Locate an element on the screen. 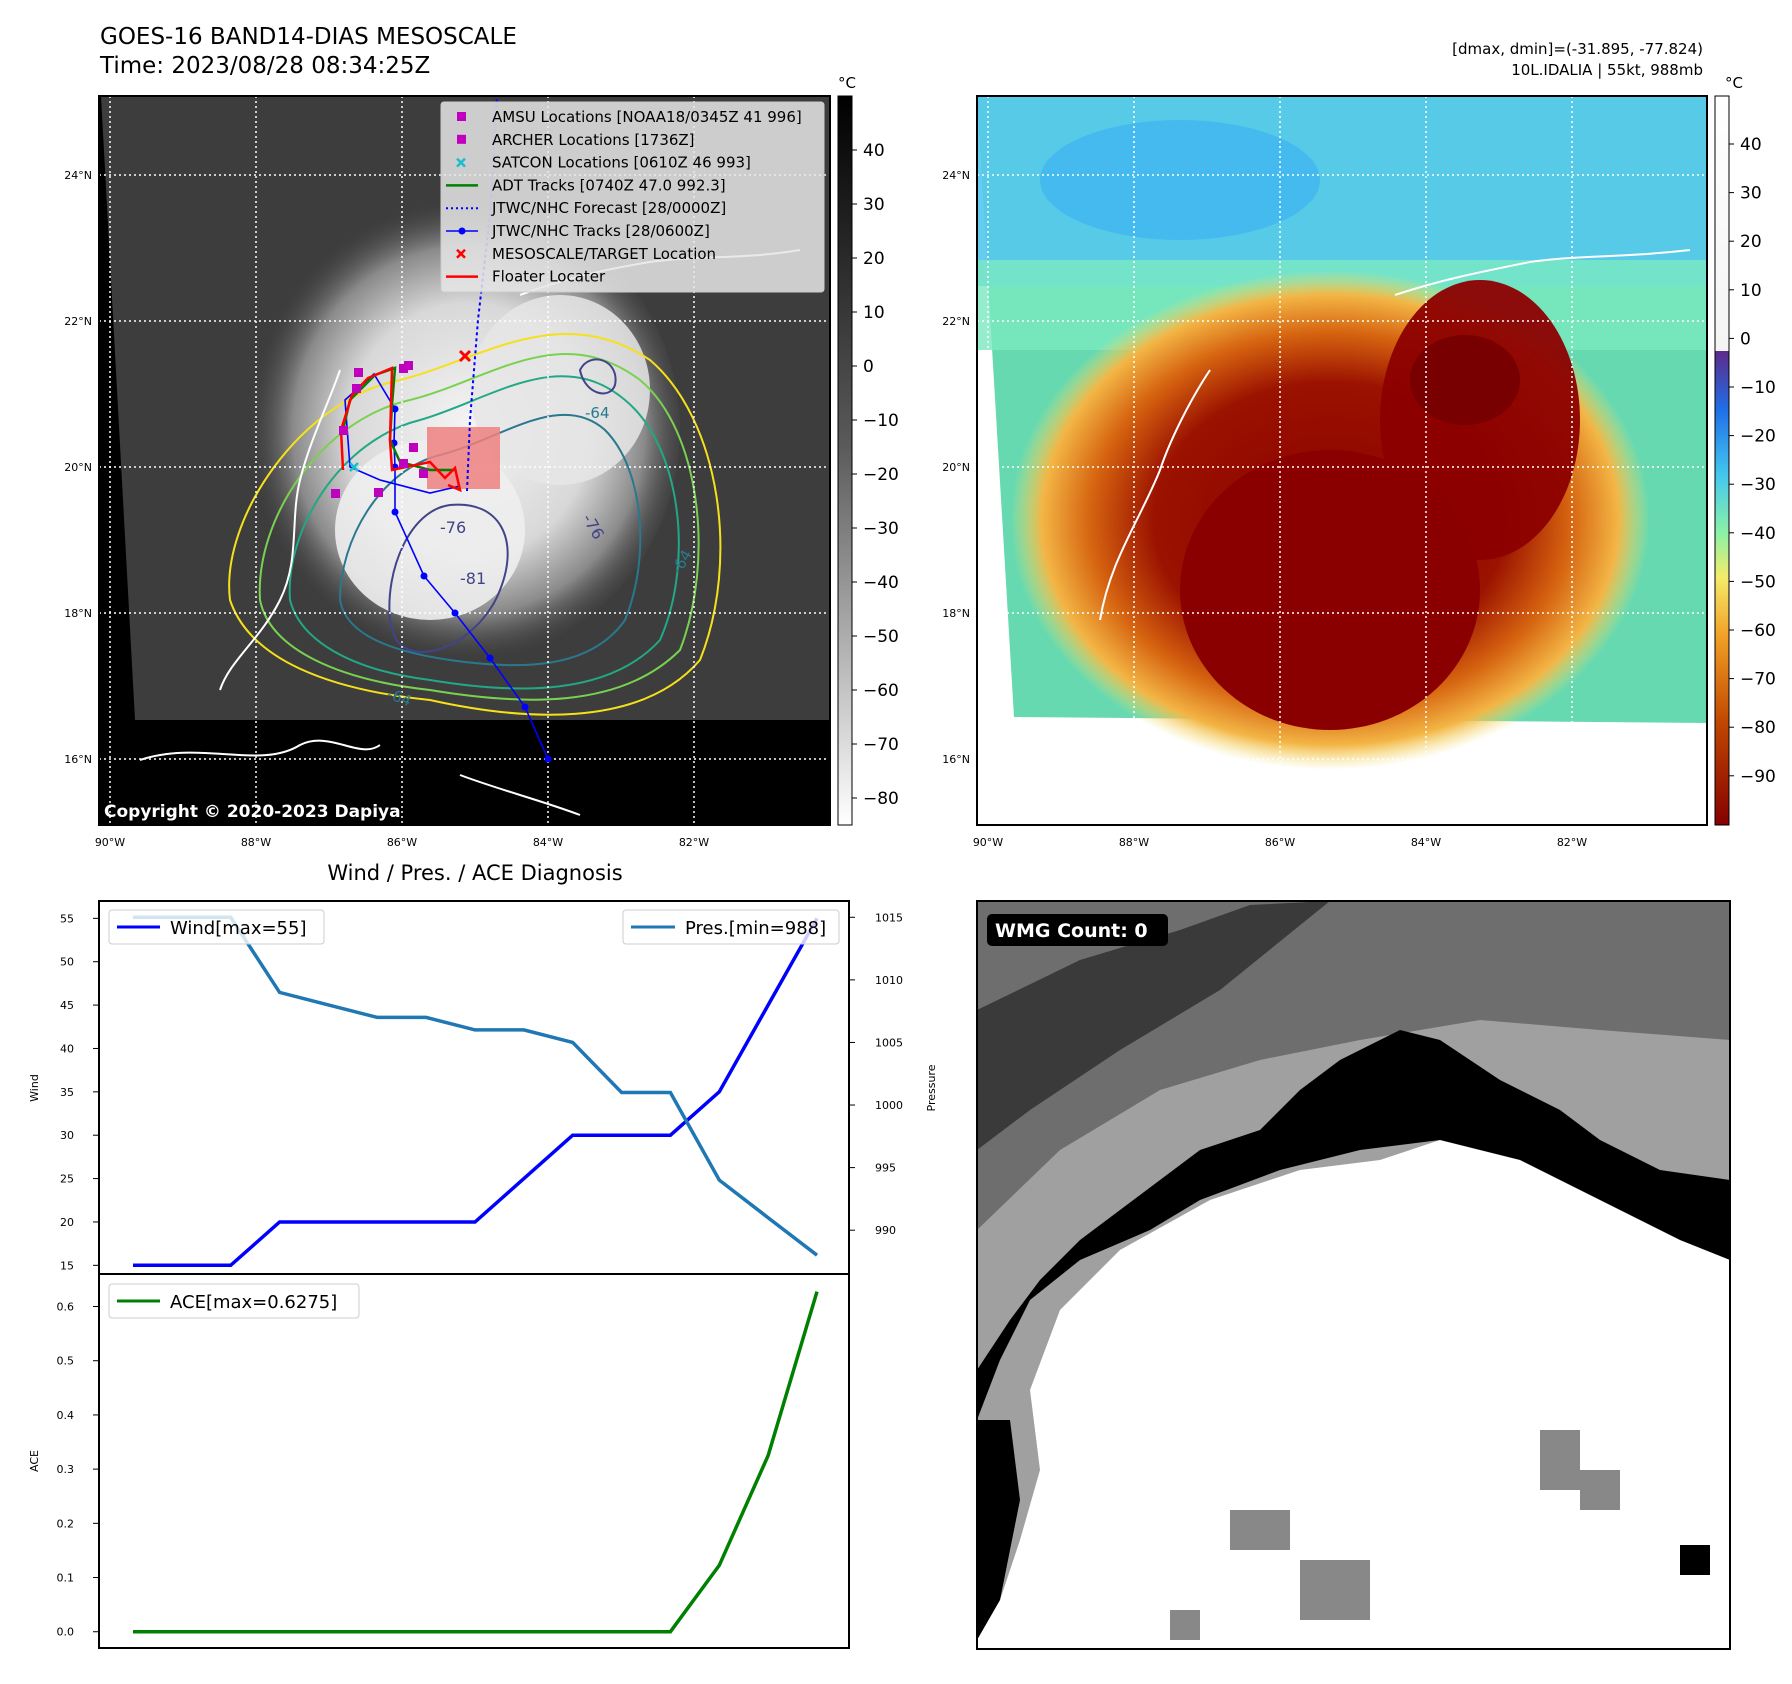 This screenshot has width=1792, height=1684. floater-locater-track is located at coordinates (400, 429).